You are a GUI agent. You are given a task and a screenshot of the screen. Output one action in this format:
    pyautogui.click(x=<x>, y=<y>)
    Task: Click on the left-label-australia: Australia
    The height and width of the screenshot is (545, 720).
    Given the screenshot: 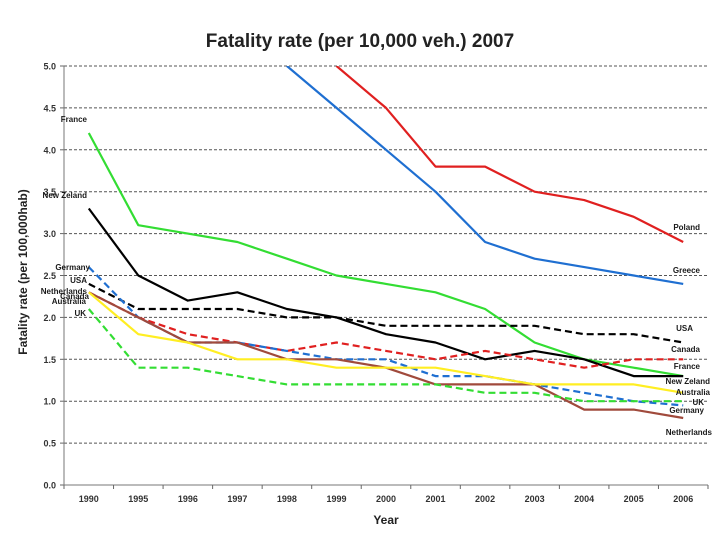 What is the action you would take?
    pyautogui.click(x=69, y=301)
    